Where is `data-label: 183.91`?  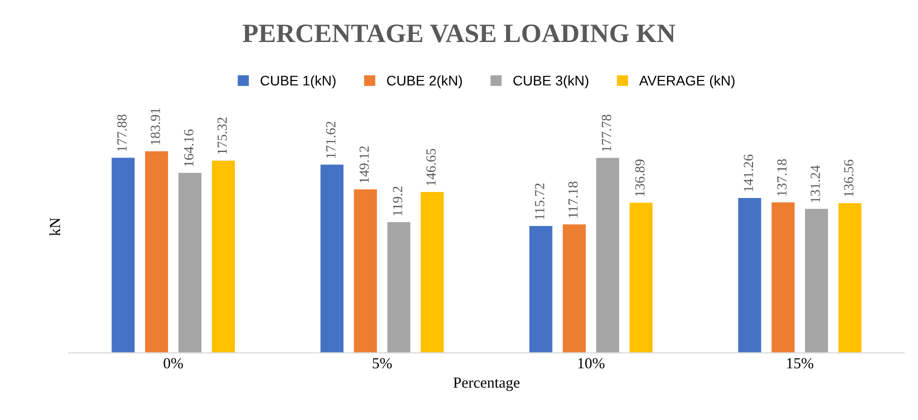 data-label: 183.91 is located at coordinates (155, 126).